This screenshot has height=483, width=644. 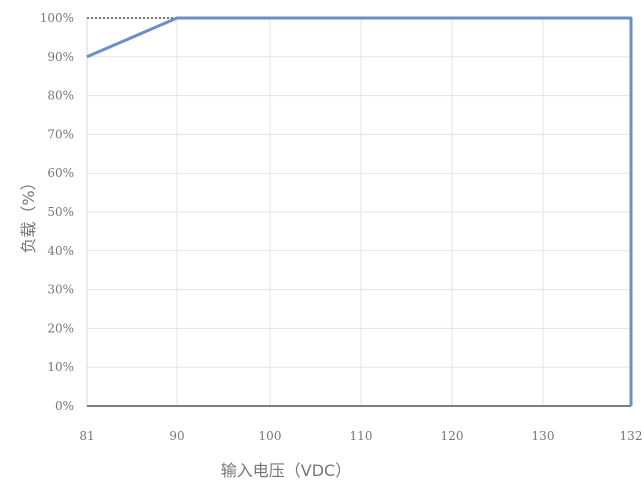 What do you see at coordinates (57, 18) in the screenshot?
I see `y-tick-label: 100%` at bounding box center [57, 18].